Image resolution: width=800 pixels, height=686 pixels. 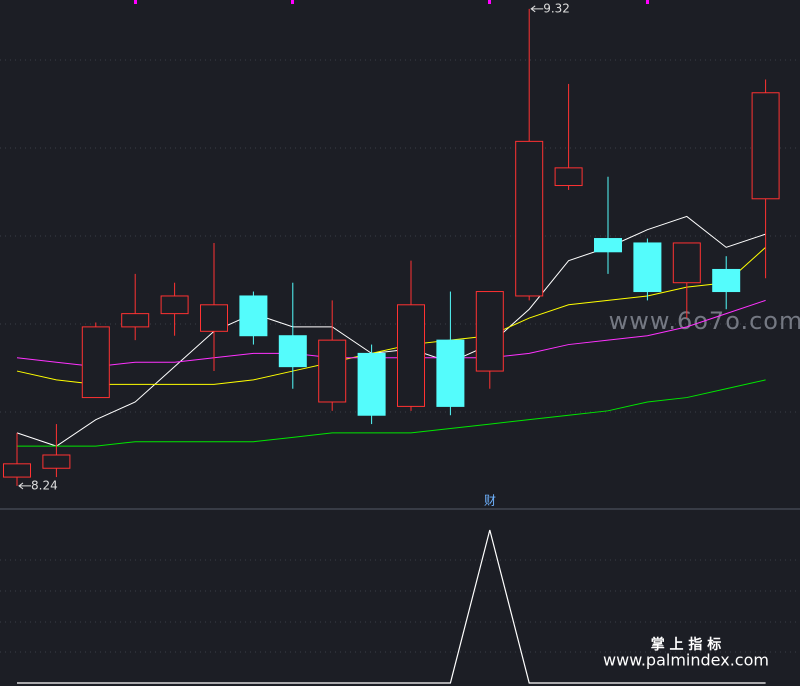 I want to click on top-ticks, so click(x=391, y=2).